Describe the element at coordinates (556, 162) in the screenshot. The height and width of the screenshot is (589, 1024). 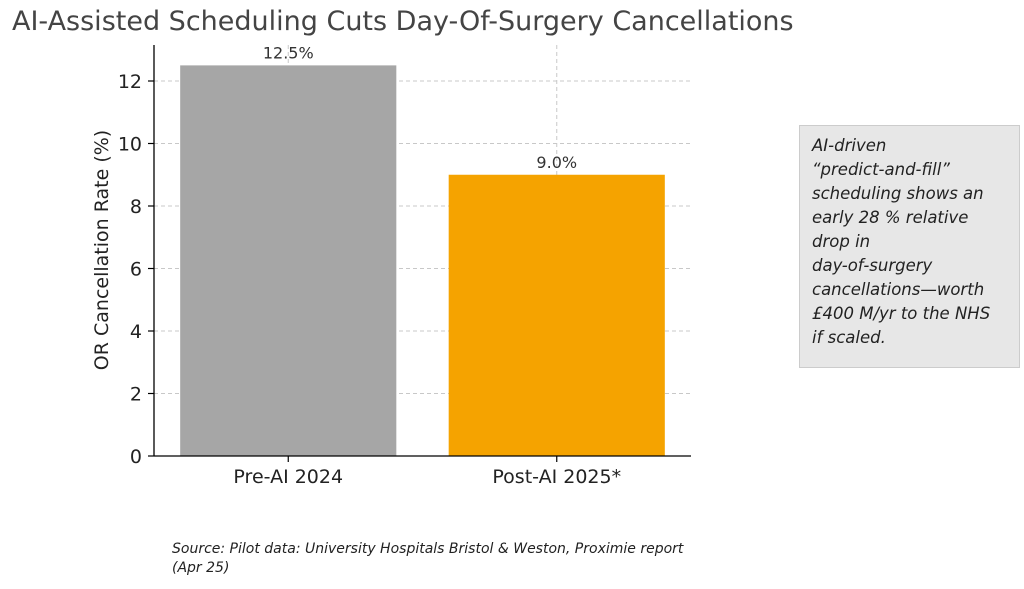
I see `bar-value-label: 9.0%` at that location.